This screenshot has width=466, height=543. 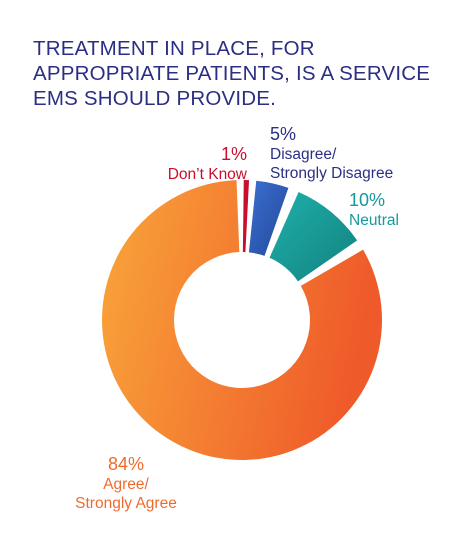 I want to click on category-label: Disagree/, so click(x=303, y=154).